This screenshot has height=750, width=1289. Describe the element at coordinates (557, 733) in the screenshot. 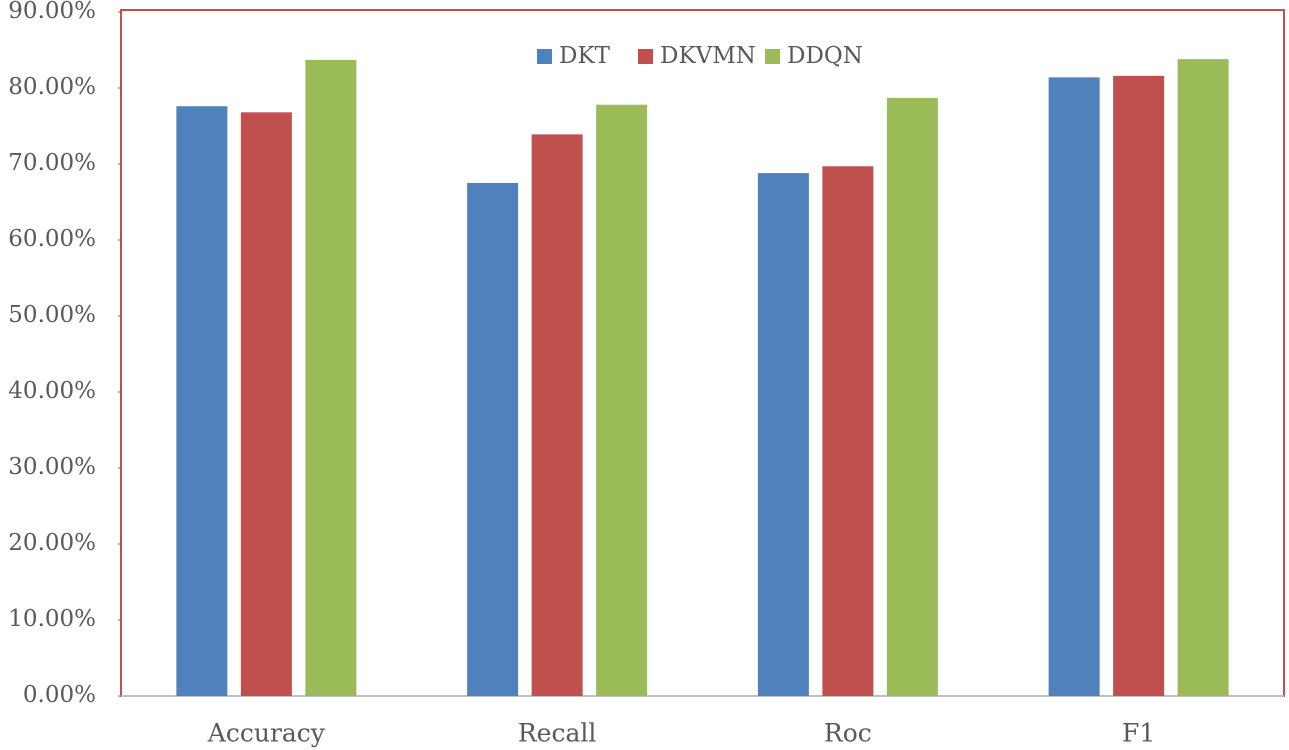

I see `x-tick-label: Recall` at that location.